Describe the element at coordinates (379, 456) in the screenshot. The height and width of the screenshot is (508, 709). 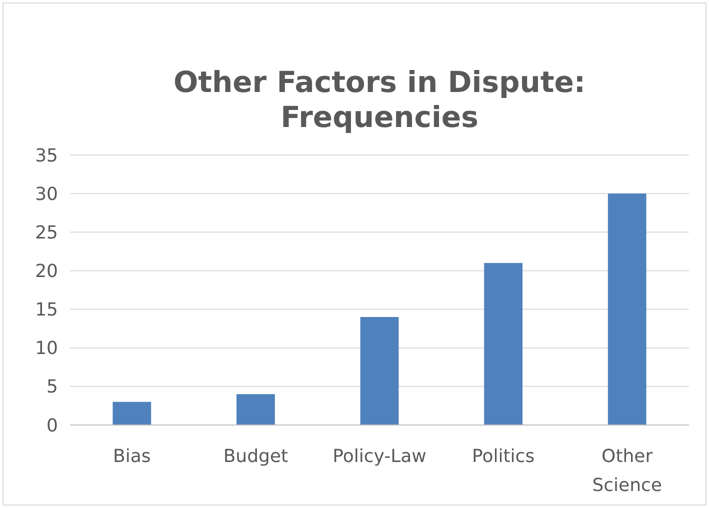
I see `x-tick-label: Policy-Law` at that location.